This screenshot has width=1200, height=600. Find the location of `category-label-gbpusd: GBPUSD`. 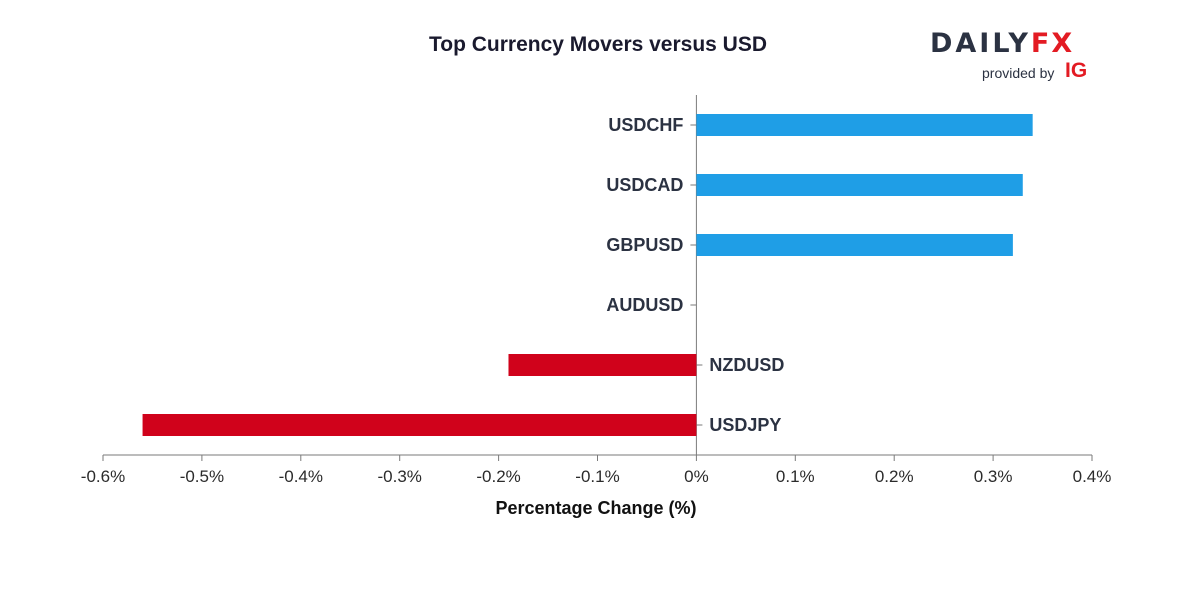

category-label-gbpusd: GBPUSD is located at coordinates (644, 245).